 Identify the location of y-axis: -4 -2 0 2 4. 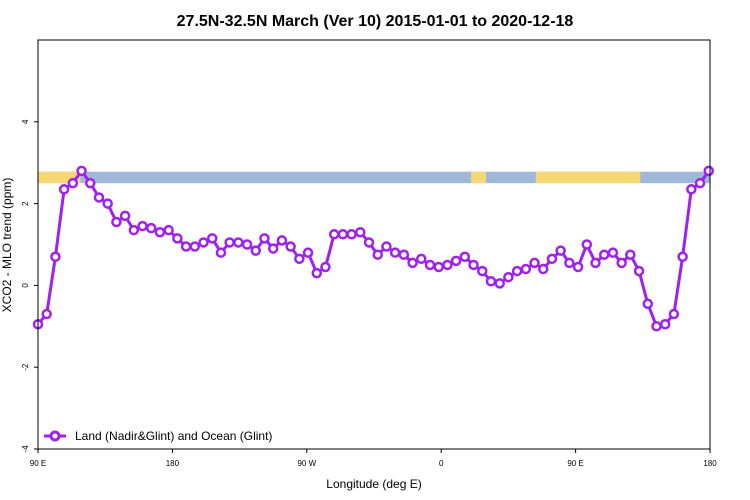
(29, 286).